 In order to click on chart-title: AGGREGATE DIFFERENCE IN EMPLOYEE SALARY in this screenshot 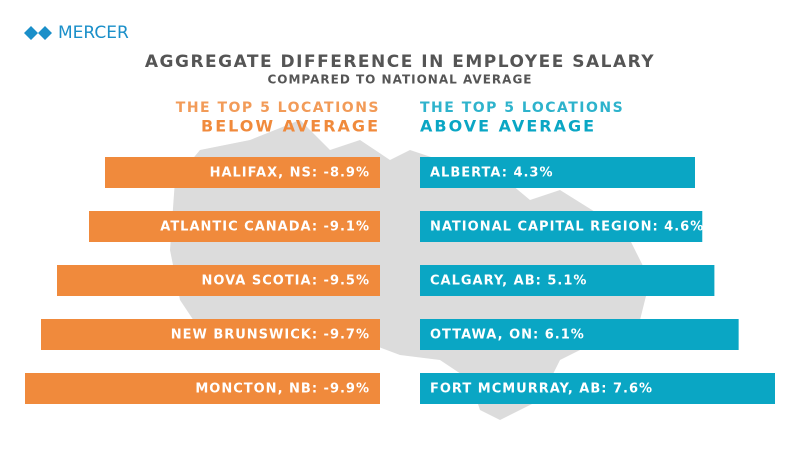, I will do `click(400, 62)`.